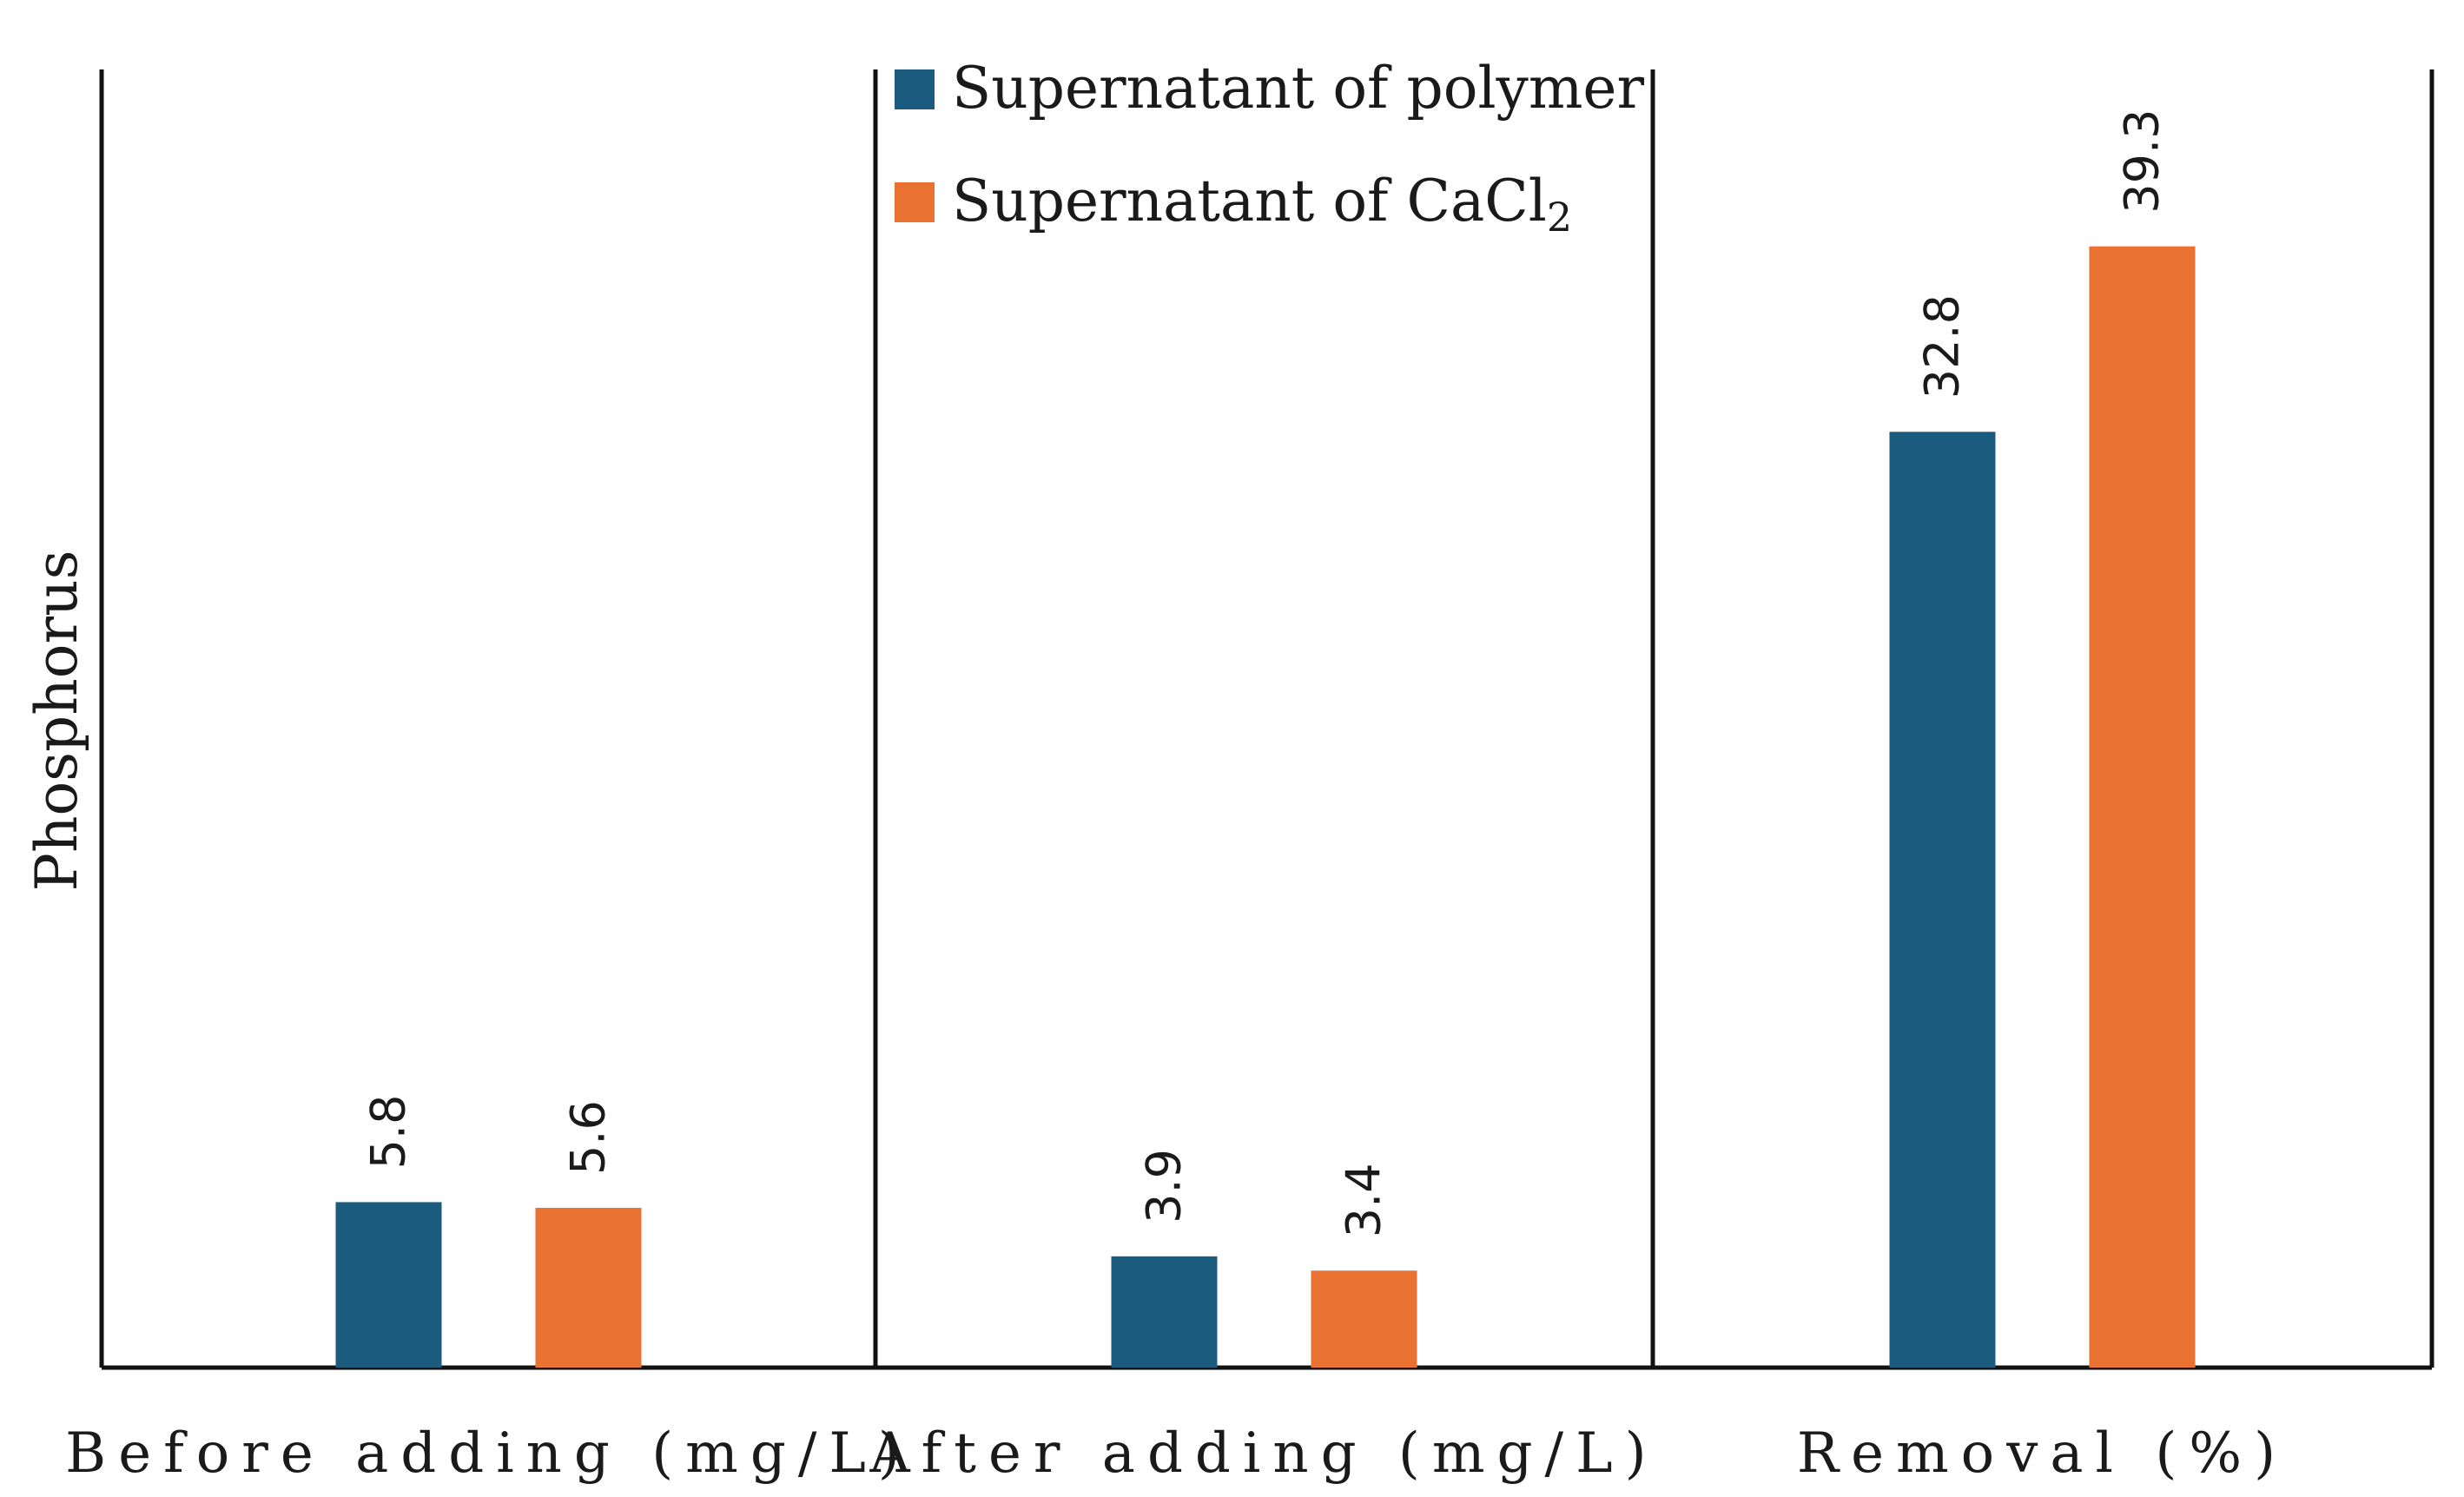  Describe the element at coordinates (1942, 346) in the screenshot. I see `data-label-polymer-cat-2: 32.8` at that location.